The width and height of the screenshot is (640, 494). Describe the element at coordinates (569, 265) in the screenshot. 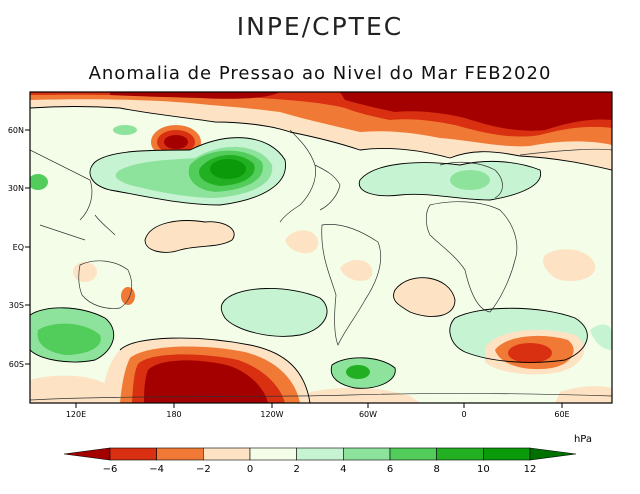

I see `indian-ocean-negative-patch` at that location.